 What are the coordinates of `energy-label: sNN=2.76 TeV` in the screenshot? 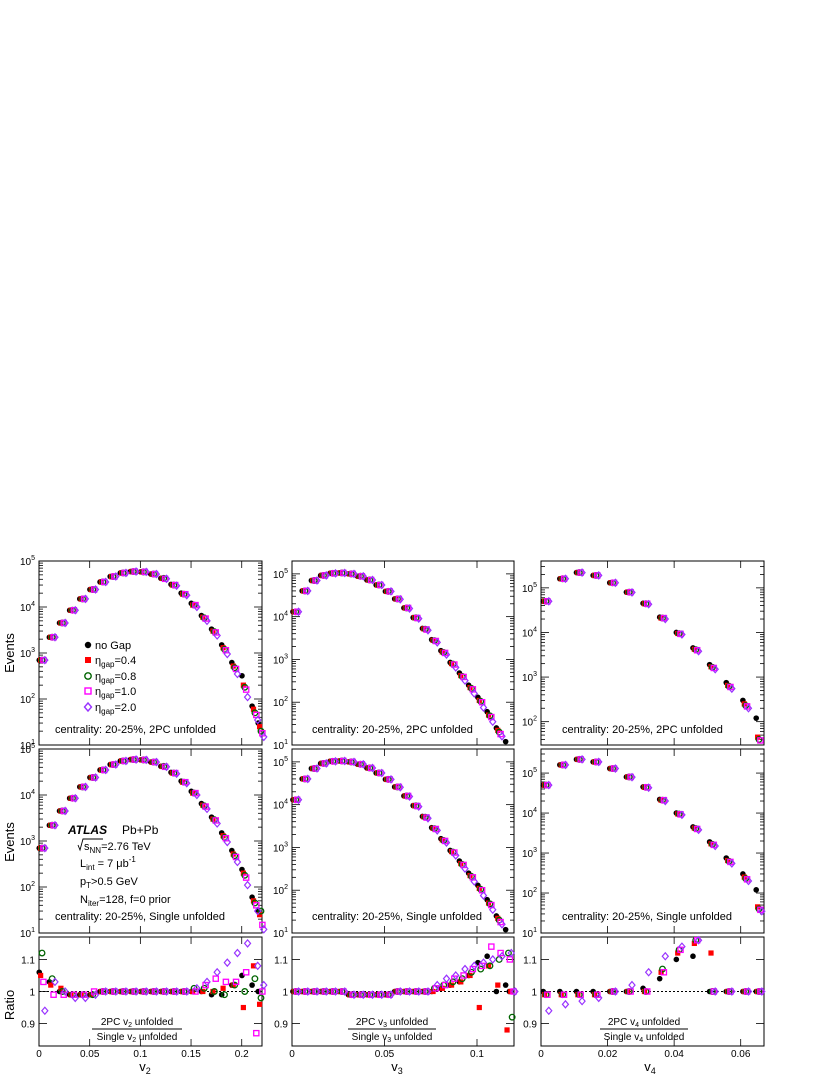 It's located at (114, 846).